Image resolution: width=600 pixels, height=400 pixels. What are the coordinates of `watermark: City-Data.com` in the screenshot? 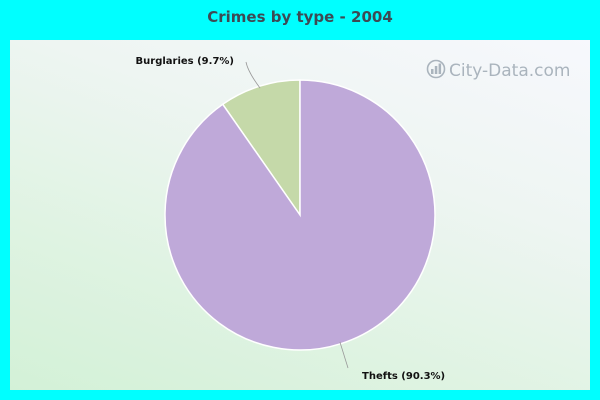 It's located at (498, 70).